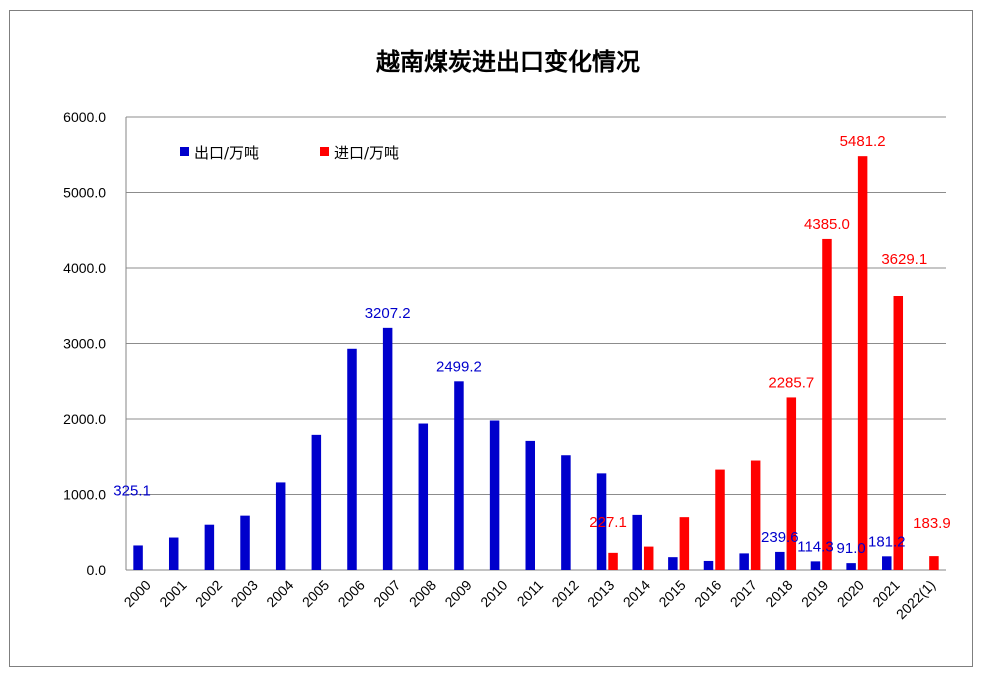 The image size is (982, 681). Describe the element at coordinates (457, 593) in the screenshot. I see `x-tick-label: 2009` at that location.